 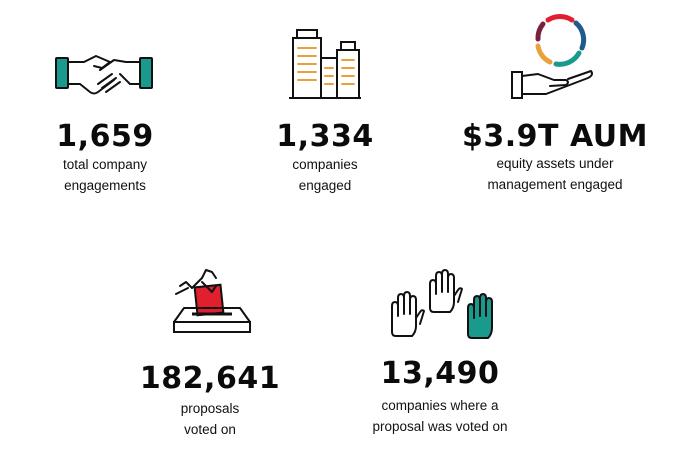 I want to click on stat-companies-engaged: 1,334 companies engaged, so click(x=325, y=110).